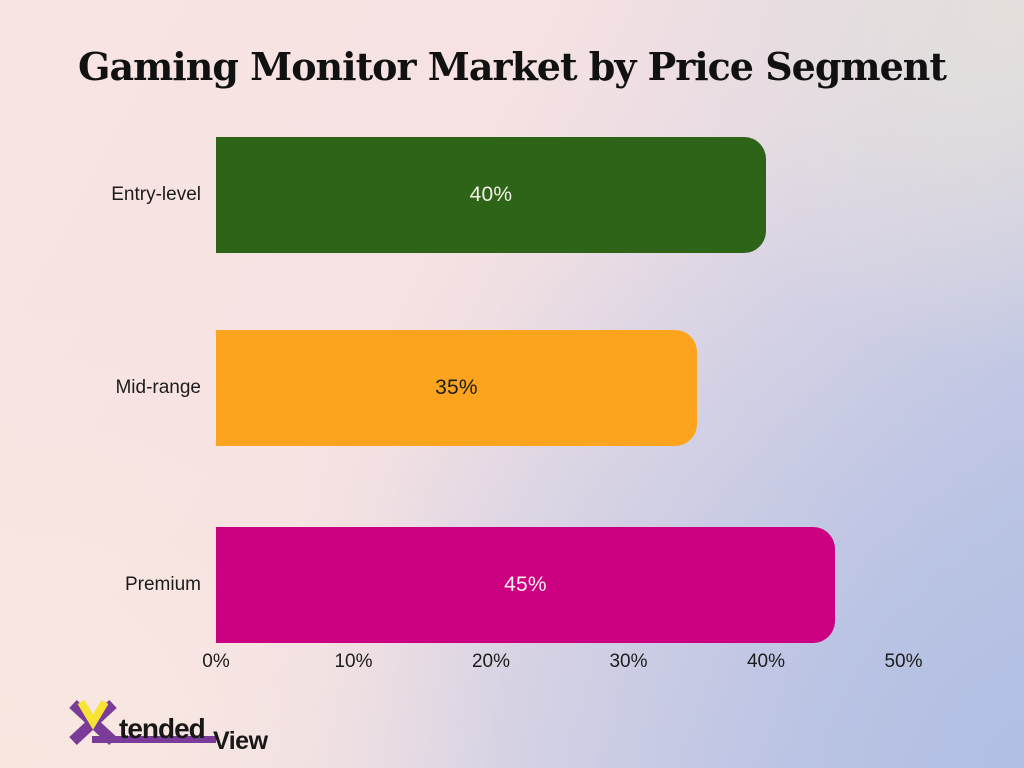  What do you see at coordinates (156, 194) in the screenshot?
I see `category-label-entry-level: Entry-level` at bounding box center [156, 194].